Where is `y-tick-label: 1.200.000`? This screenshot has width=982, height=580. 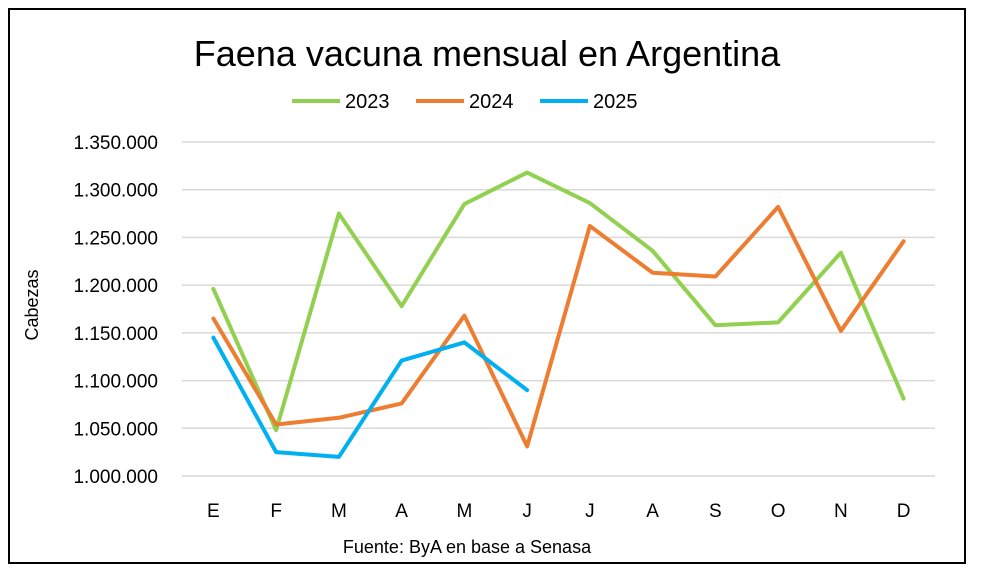 y-tick-label: 1.200.000 is located at coordinates (115, 286).